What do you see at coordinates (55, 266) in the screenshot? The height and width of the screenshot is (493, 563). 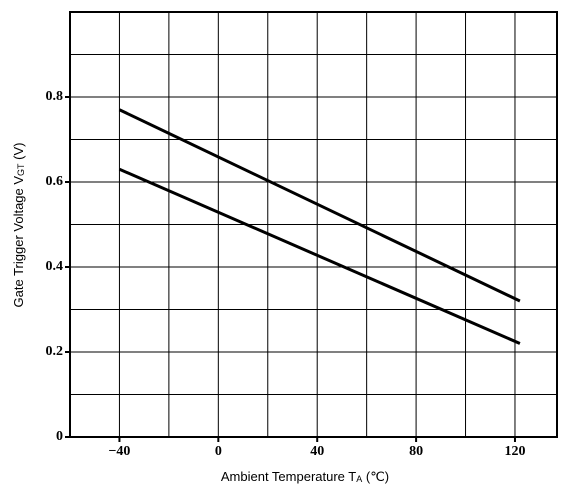 I see `y-tick-label: 0.4` at bounding box center [55, 266].